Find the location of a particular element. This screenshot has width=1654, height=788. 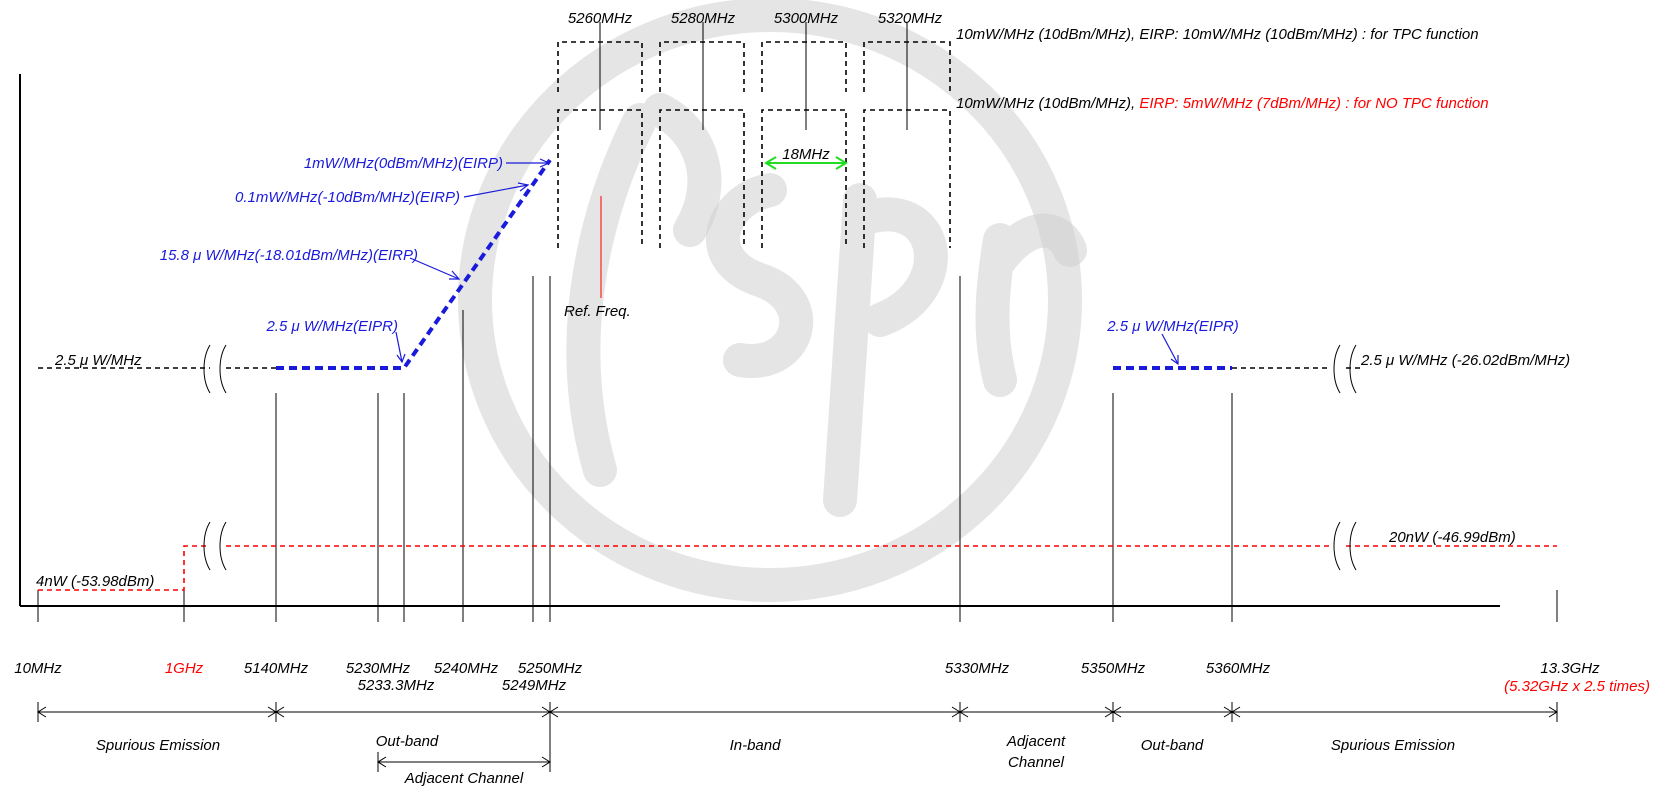

red-limit-lines is located at coordinates (797, 568).